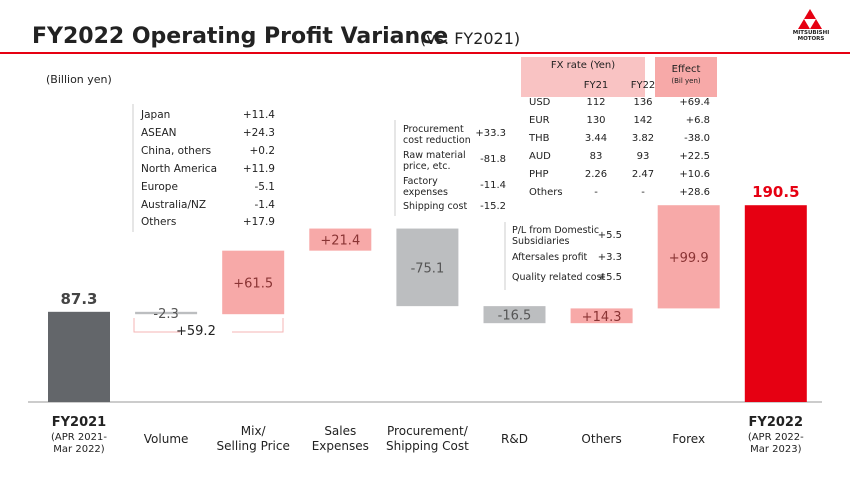 This screenshot has width=850, height=478. Describe the element at coordinates (550, 257) in the screenshot. I see `others-label: Aftersales profit` at that location.